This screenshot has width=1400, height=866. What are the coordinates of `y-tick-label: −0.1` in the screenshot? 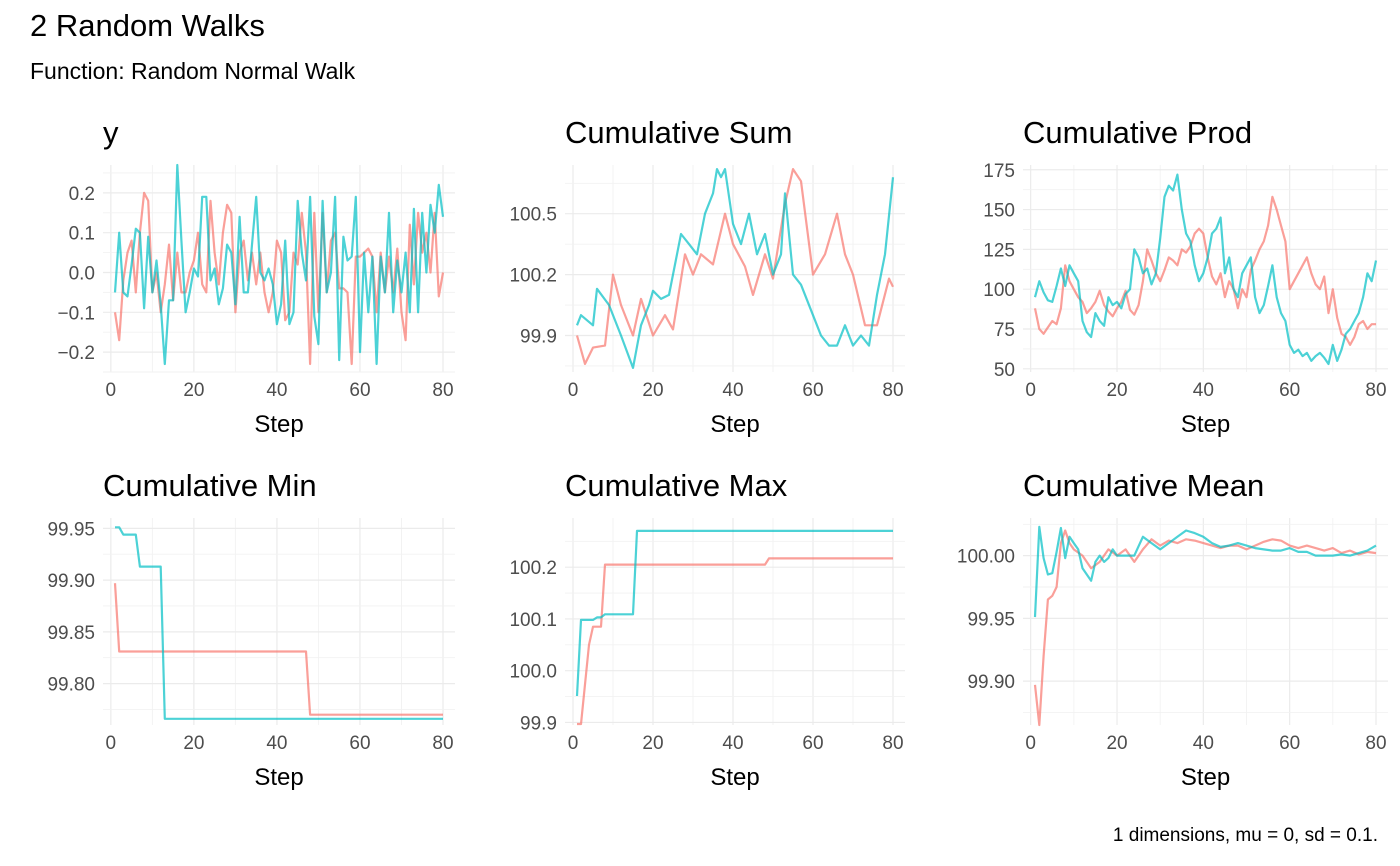 It's located at (76, 313).